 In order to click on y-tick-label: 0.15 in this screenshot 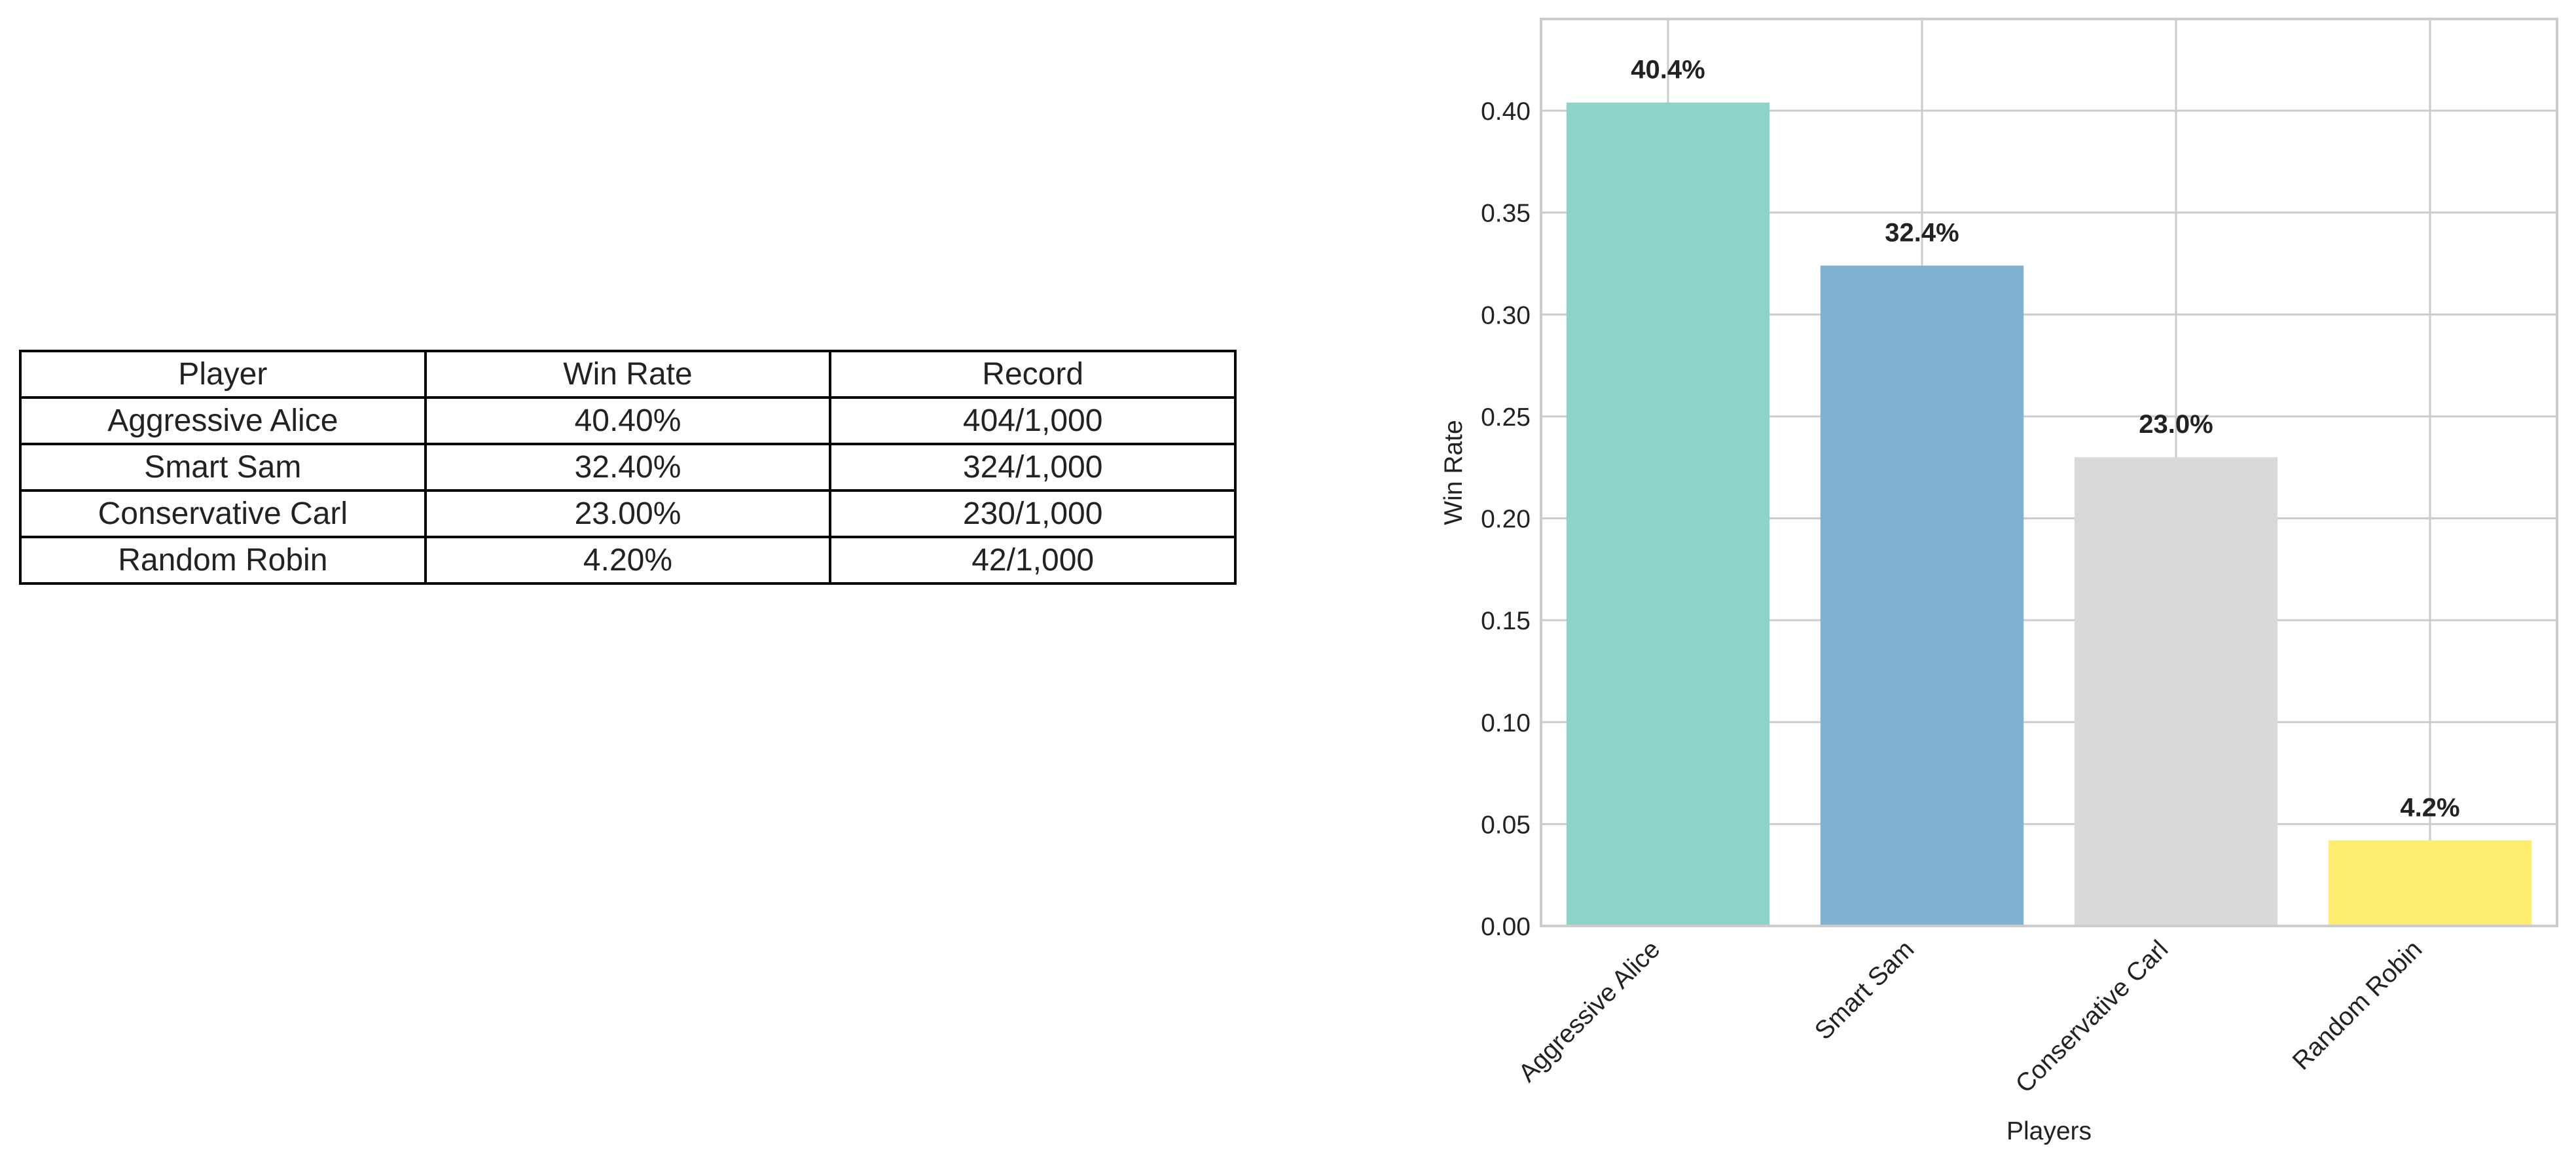, I will do `click(1506, 621)`.